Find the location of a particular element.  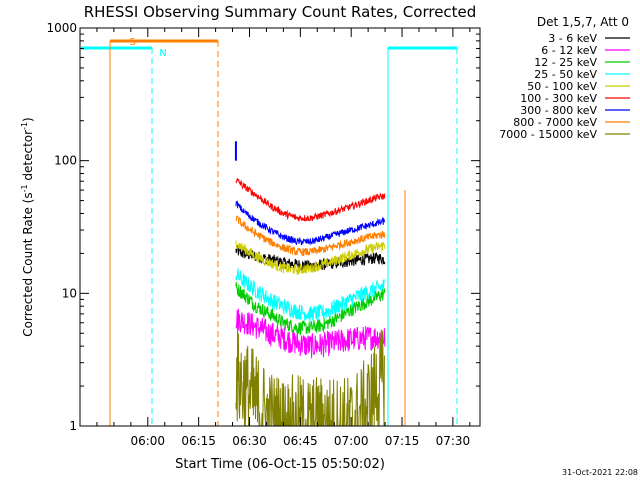

y-axis-label: Corrected Count Rate (s-1 detector-1) is located at coordinates (27, 226).